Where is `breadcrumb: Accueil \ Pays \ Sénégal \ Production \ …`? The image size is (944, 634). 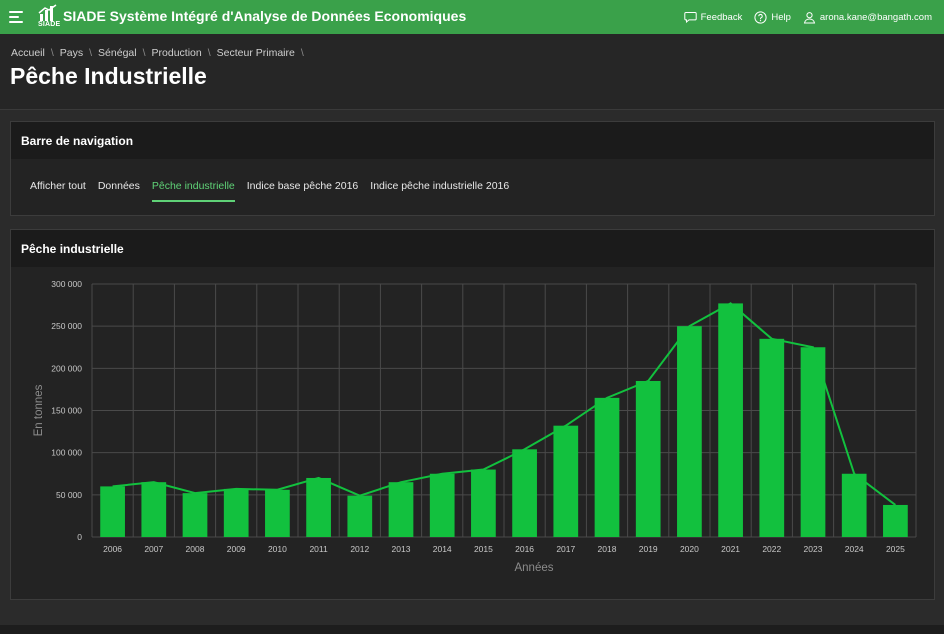
breadcrumb: Accueil \ Pays \ Sénégal \ Production \ … is located at coordinates (160, 53).